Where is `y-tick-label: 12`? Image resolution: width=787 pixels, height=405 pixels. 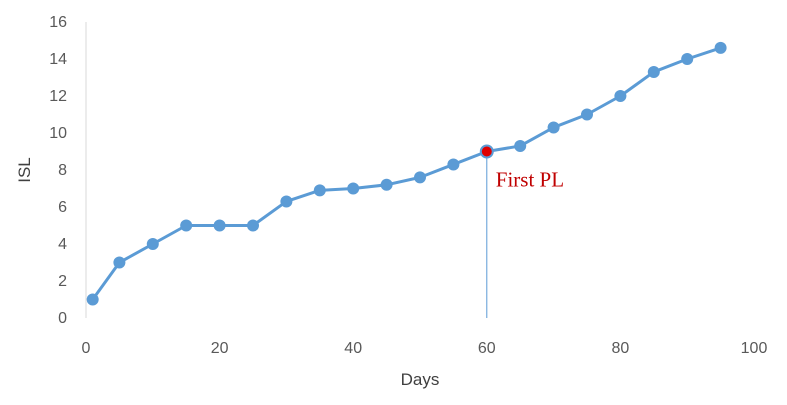 y-tick-label: 12 is located at coordinates (58, 96).